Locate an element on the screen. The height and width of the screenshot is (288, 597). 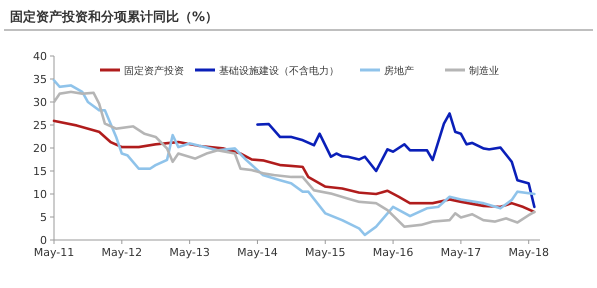
x-tick-label: May-13 is located at coordinates (189, 252).